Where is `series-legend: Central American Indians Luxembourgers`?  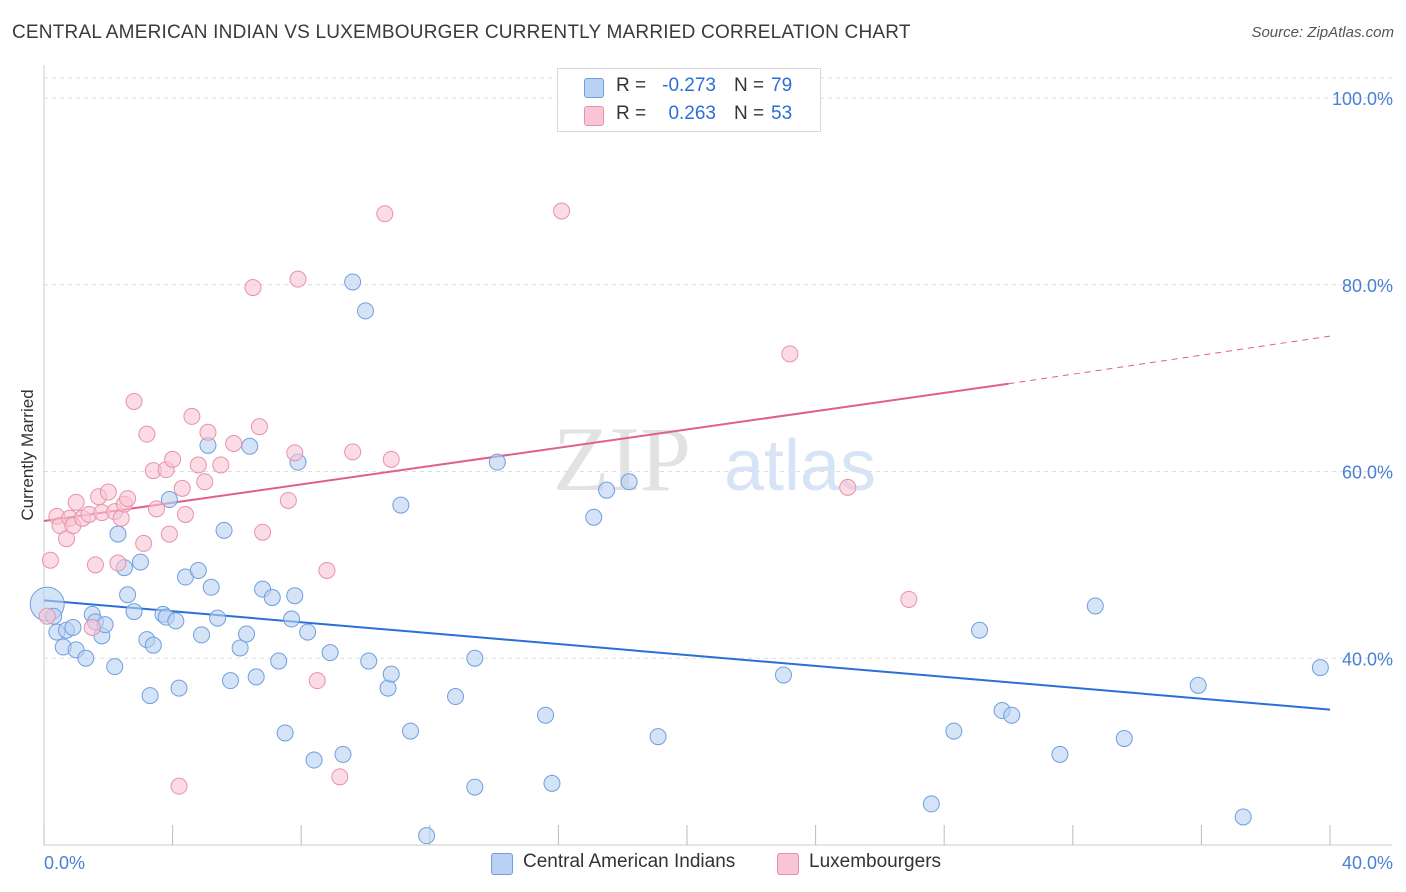 series-legend: Central American Indians Luxembourgers is located at coordinates (703, 864).